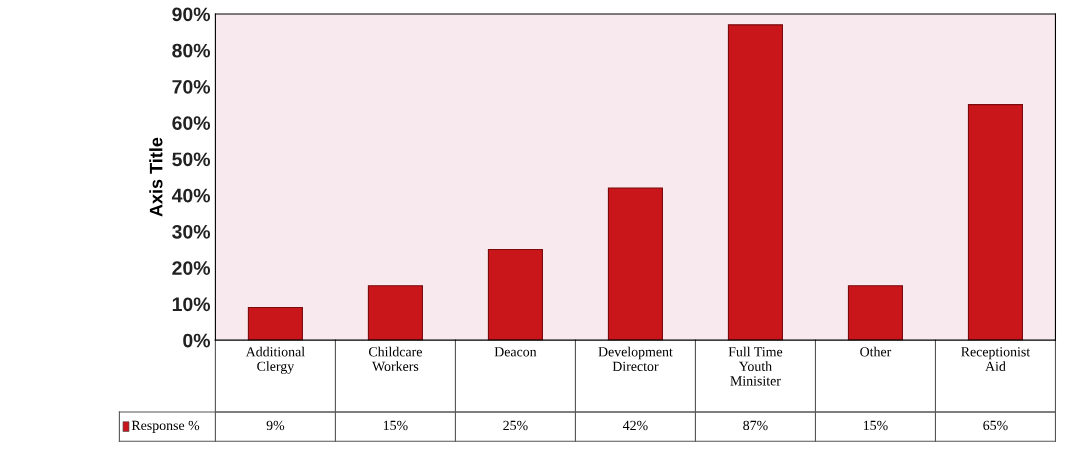 The image size is (1077, 466). I want to click on x-tick-label: Other, so click(876, 351).